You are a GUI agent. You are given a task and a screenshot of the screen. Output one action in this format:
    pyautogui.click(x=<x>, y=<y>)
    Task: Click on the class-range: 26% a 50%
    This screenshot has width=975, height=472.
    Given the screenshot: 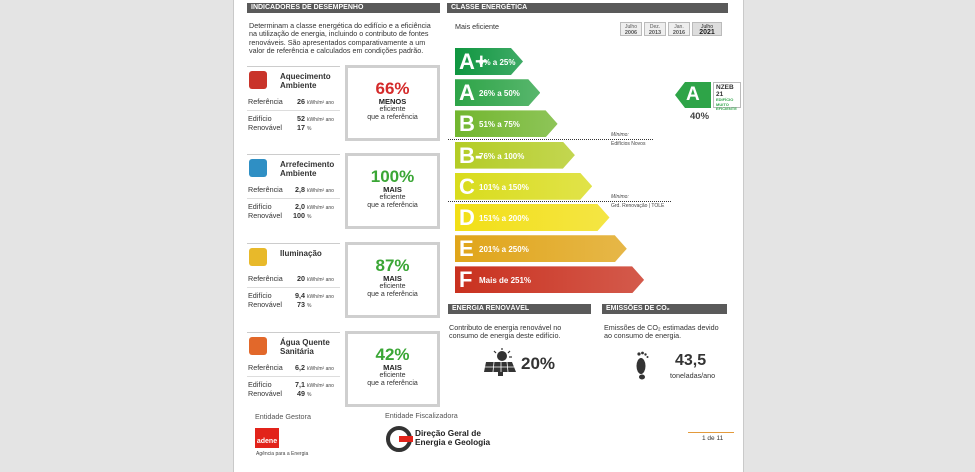 What is the action you would take?
    pyautogui.click(x=499, y=94)
    